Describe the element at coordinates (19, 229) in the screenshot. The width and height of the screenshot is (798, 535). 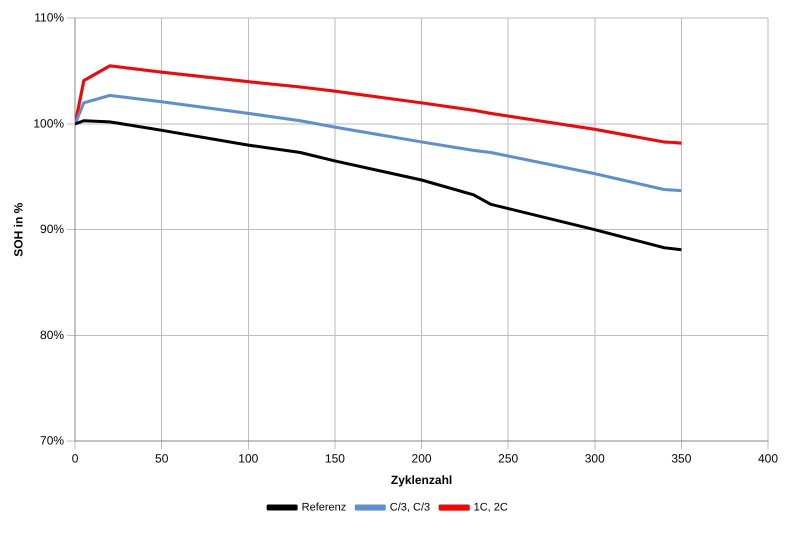
I see `y-axis-title: SOH in %` at that location.